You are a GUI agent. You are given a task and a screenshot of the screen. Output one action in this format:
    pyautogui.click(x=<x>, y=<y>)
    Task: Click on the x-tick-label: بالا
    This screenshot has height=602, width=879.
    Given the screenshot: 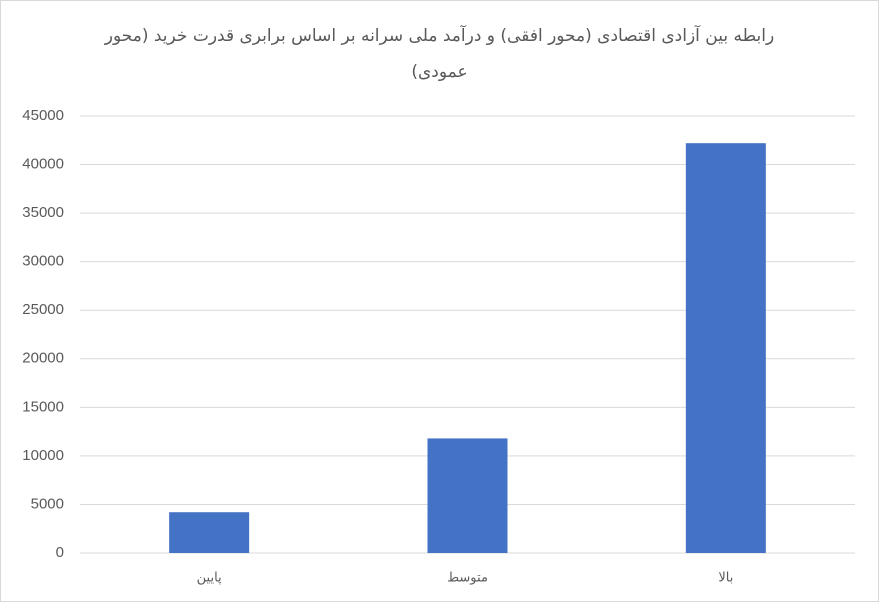 What is the action you would take?
    pyautogui.click(x=725, y=578)
    